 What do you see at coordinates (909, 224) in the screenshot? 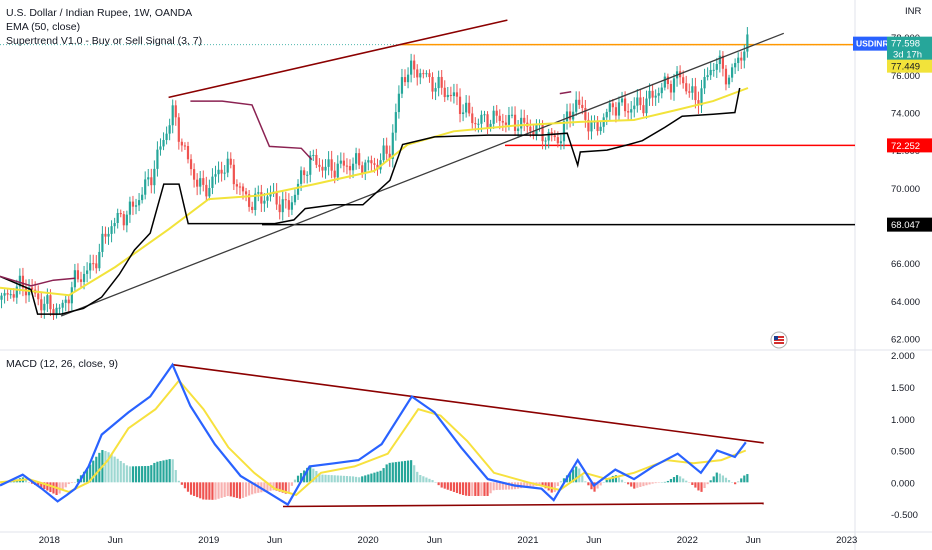
I see `support-badge-box` at bounding box center [909, 224].